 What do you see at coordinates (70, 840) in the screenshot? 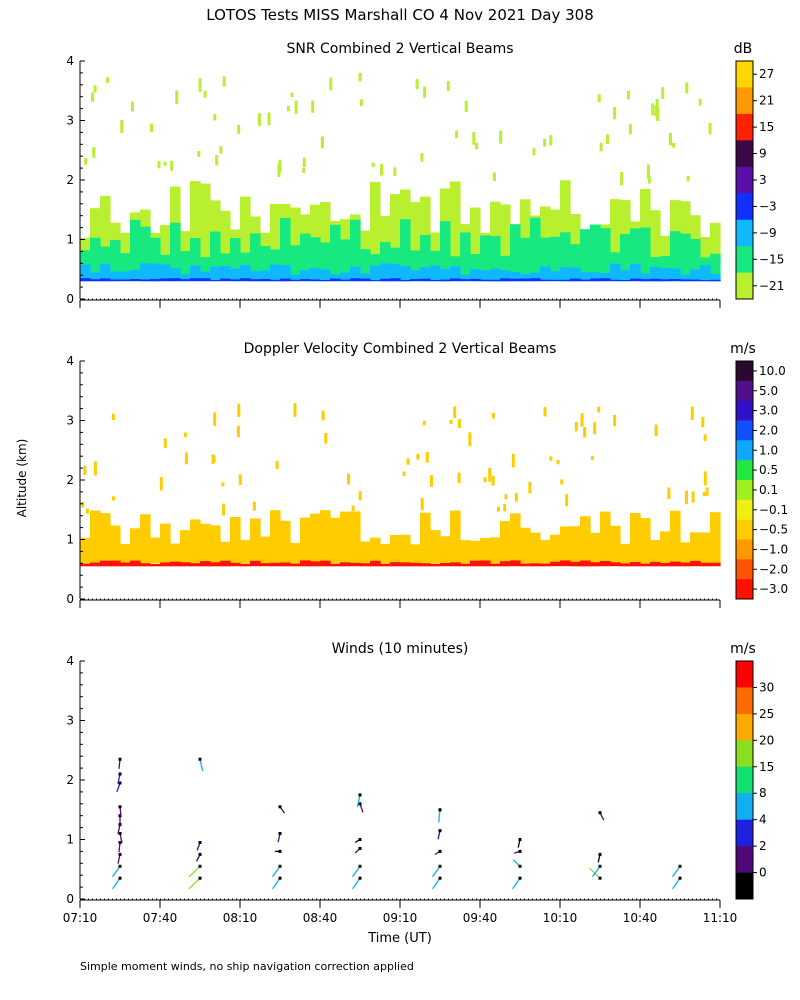
I see `y-tick-label-1: 1` at bounding box center [70, 840].